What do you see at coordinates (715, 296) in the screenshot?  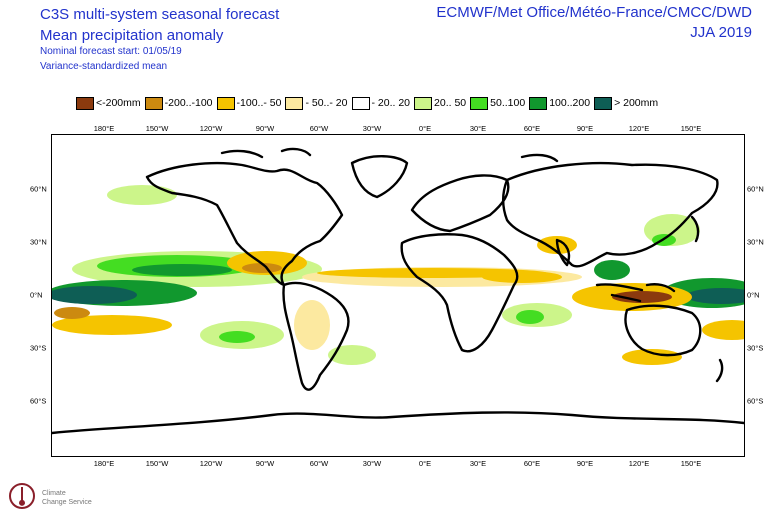 I see `anomaly-west-pacific-equatorial-teal` at bounding box center [715, 296].